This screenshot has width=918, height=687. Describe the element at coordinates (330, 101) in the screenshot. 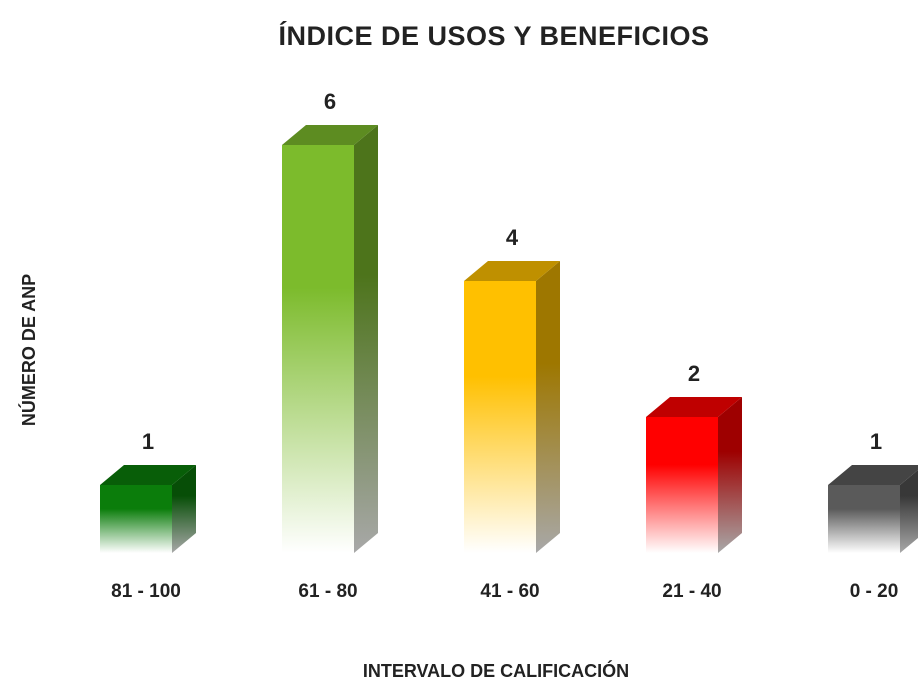

I see `data-label: 6` at that location.